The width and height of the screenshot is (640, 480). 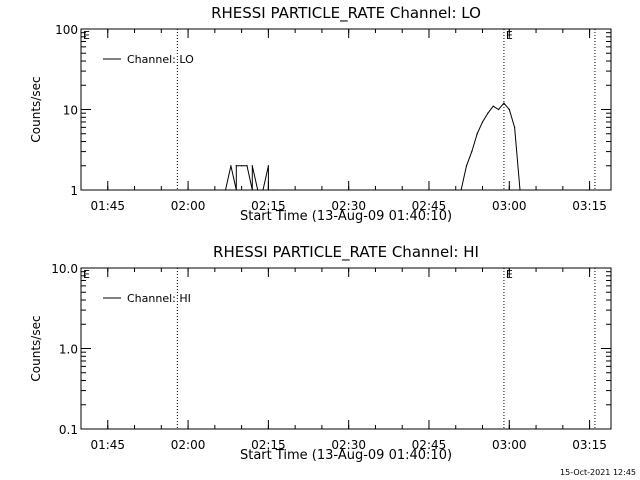 I want to click on chart-title: RHESSI PARTICLE_RATE Channel: HI, so click(x=346, y=252).